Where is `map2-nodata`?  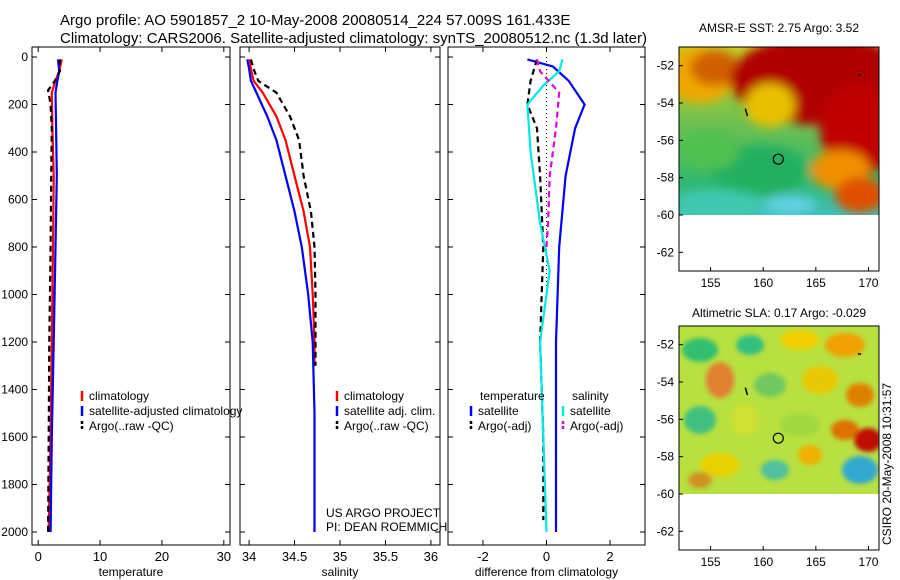 map2-nodata is located at coordinates (779, 522).